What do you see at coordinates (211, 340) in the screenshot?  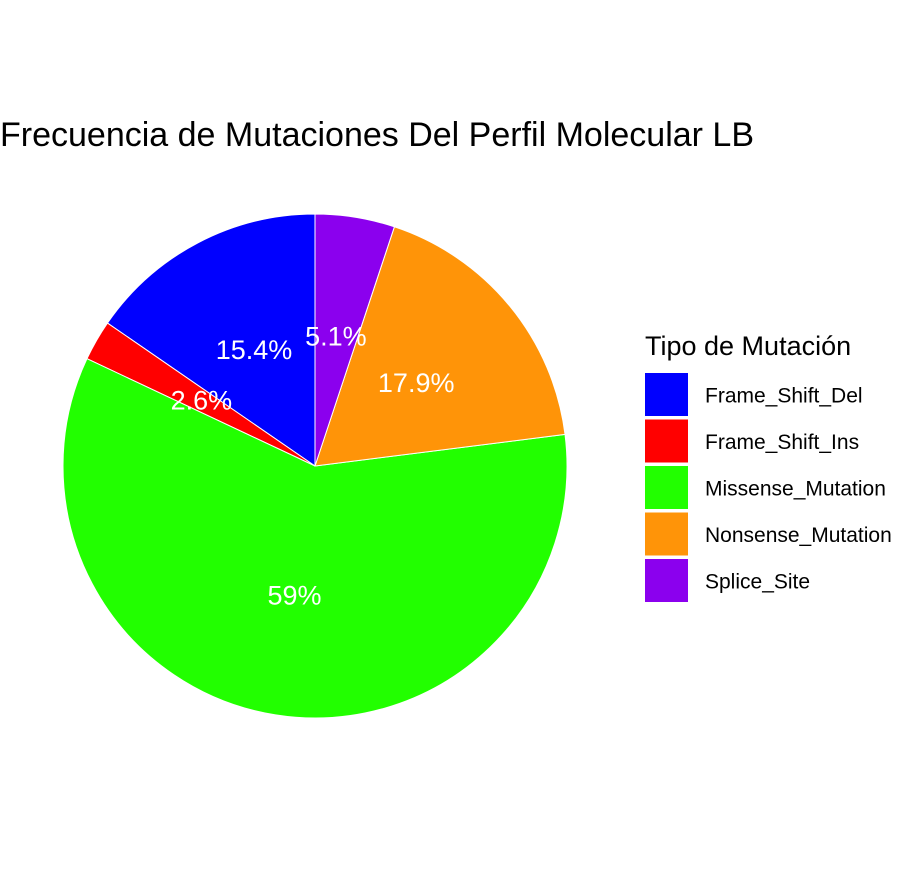 I see `pie-slice-frame-shift-del` at bounding box center [211, 340].